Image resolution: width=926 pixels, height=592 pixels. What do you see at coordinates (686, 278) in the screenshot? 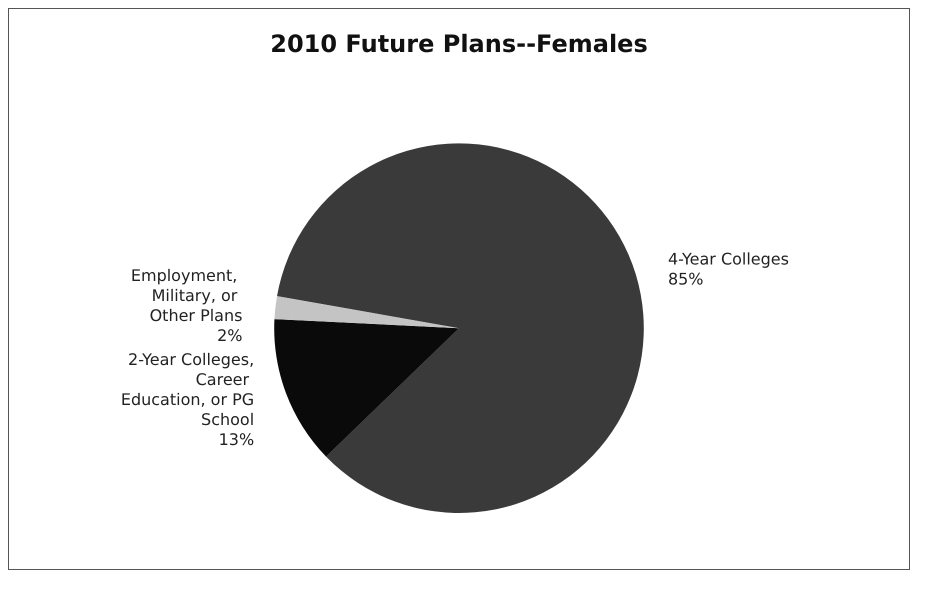
I see `data-label: 85%` at bounding box center [686, 278].